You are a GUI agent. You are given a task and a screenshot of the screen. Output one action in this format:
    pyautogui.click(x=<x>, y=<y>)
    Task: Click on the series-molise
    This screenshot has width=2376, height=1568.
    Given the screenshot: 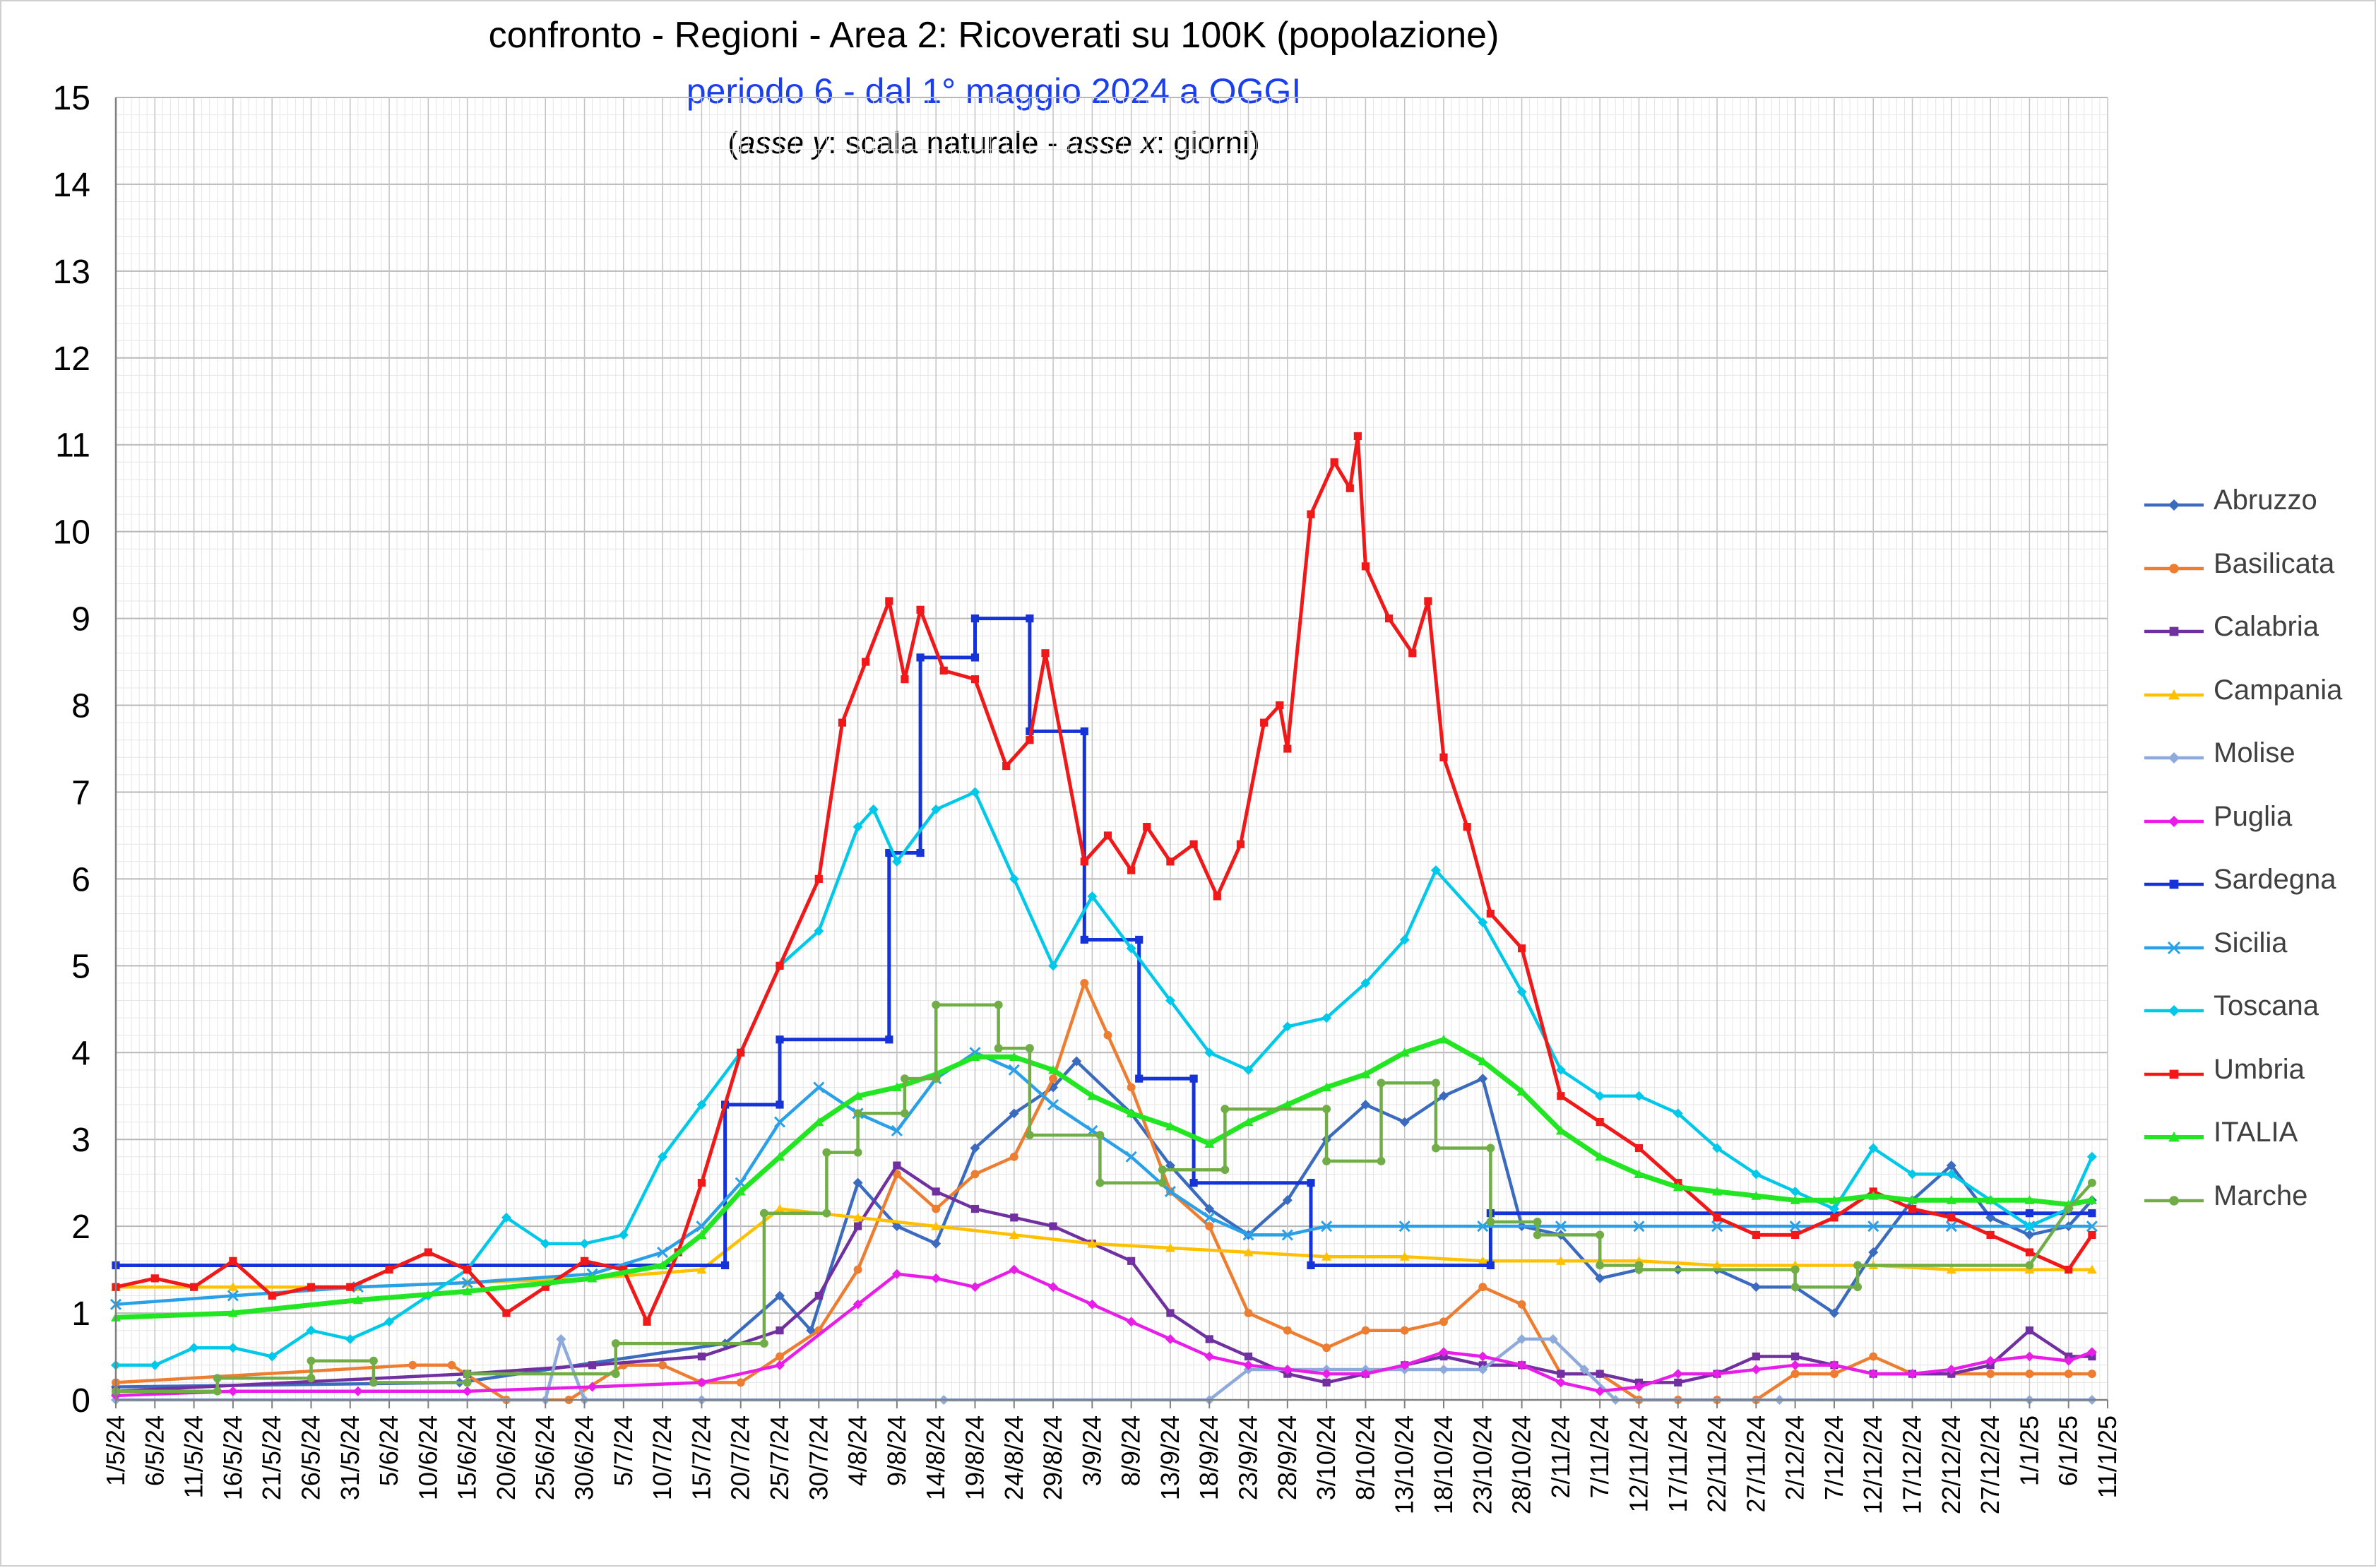 What is the action you would take?
    pyautogui.click(x=1104, y=1369)
    